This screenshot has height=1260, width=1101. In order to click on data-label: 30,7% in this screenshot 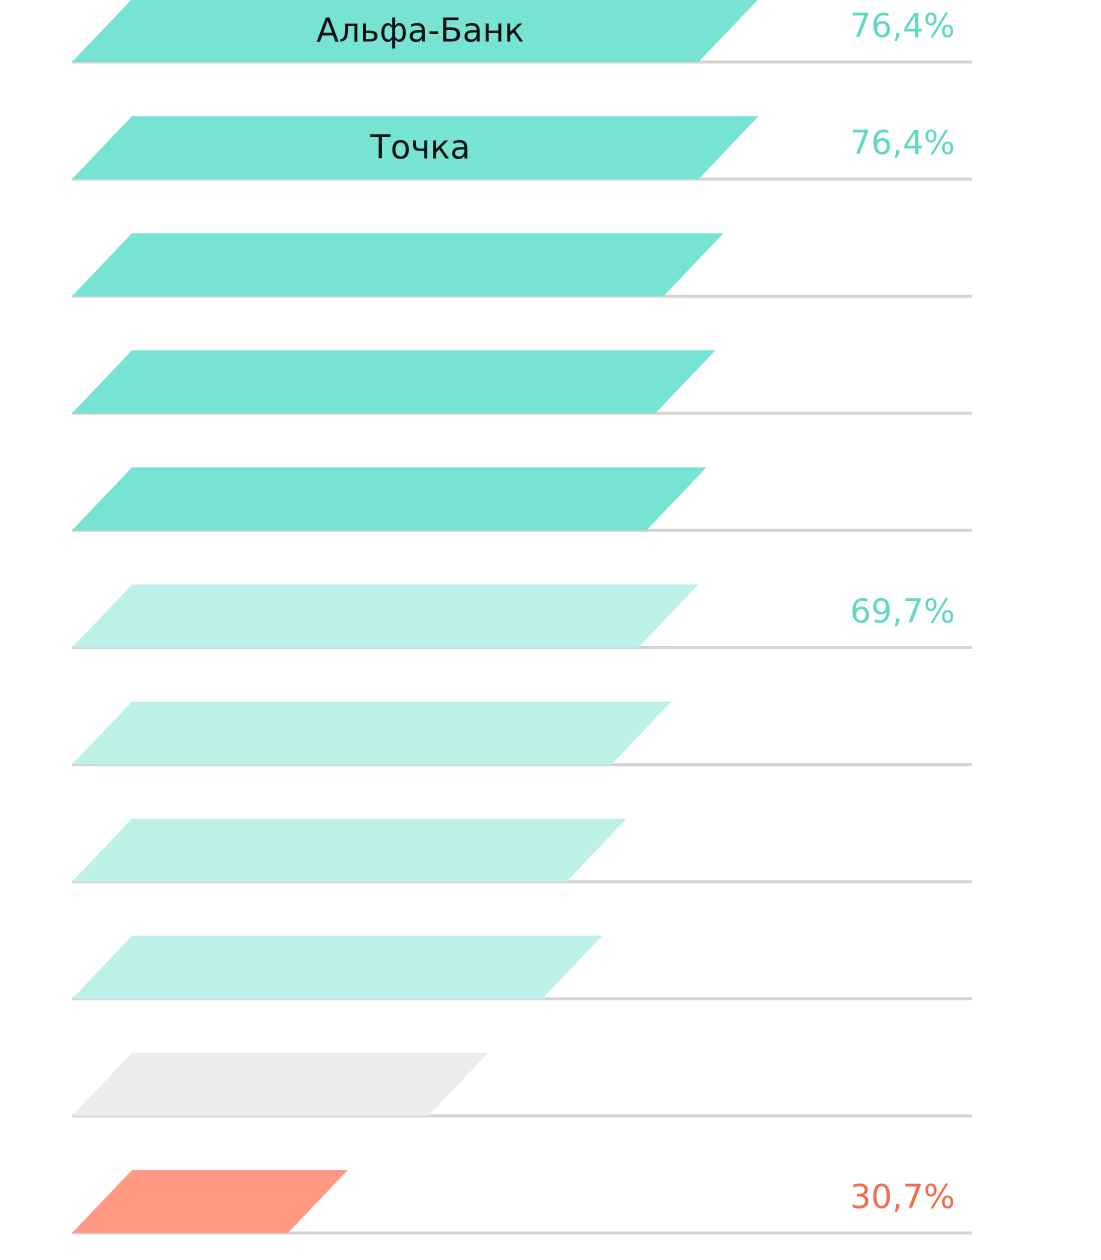, I will do `click(902, 1196)`.